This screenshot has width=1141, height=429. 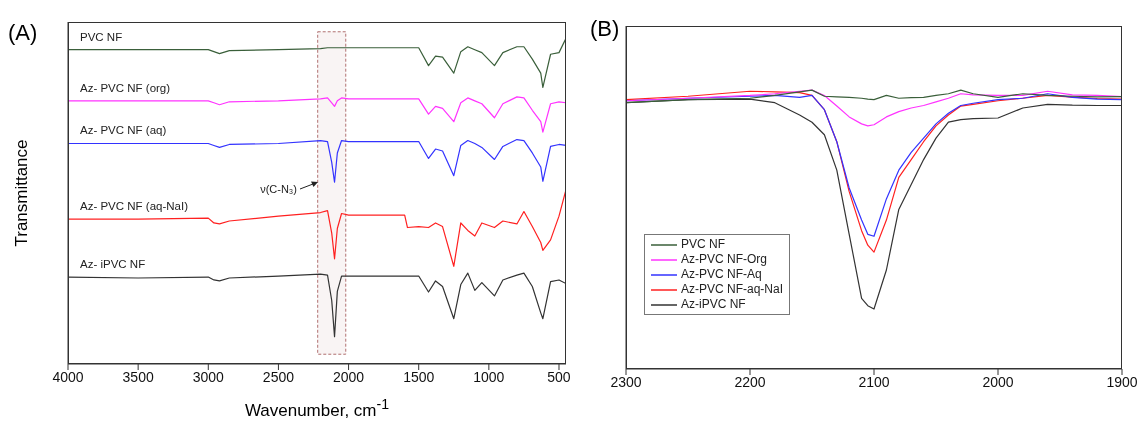 What do you see at coordinates (713, 304) in the screenshot?
I see `legend-label: Az-iPVC NF` at bounding box center [713, 304].